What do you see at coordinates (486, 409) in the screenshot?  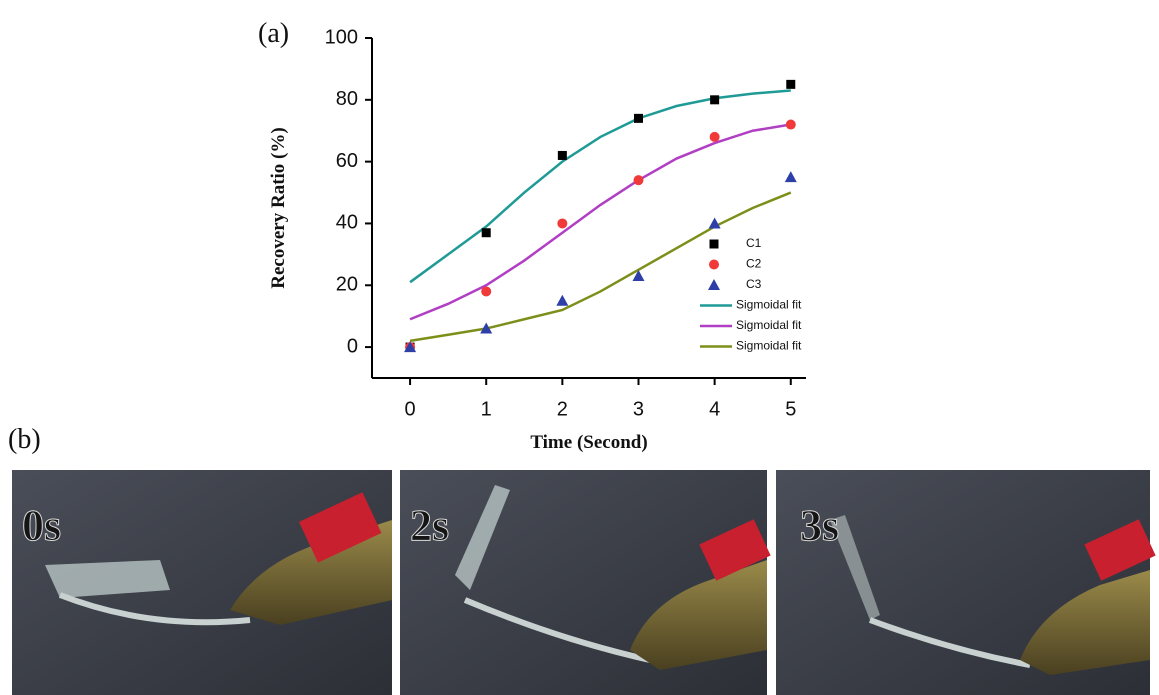 I see `x-tick-label: 1` at bounding box center [486, 409].